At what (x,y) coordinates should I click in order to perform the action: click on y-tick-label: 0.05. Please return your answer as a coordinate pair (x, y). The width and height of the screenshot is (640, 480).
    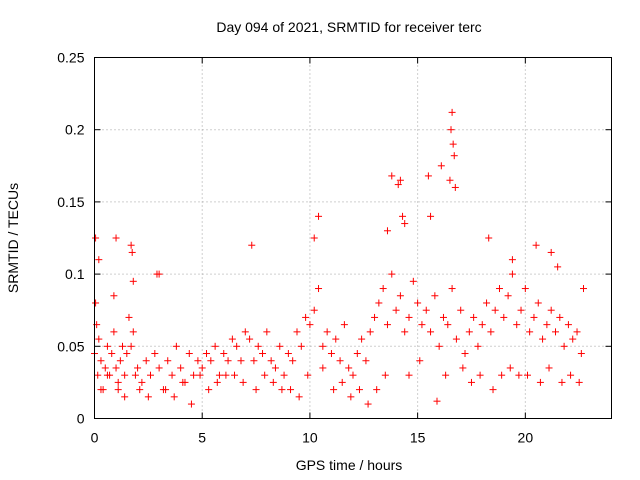
    Looking at the image, I should click on (70, 346).